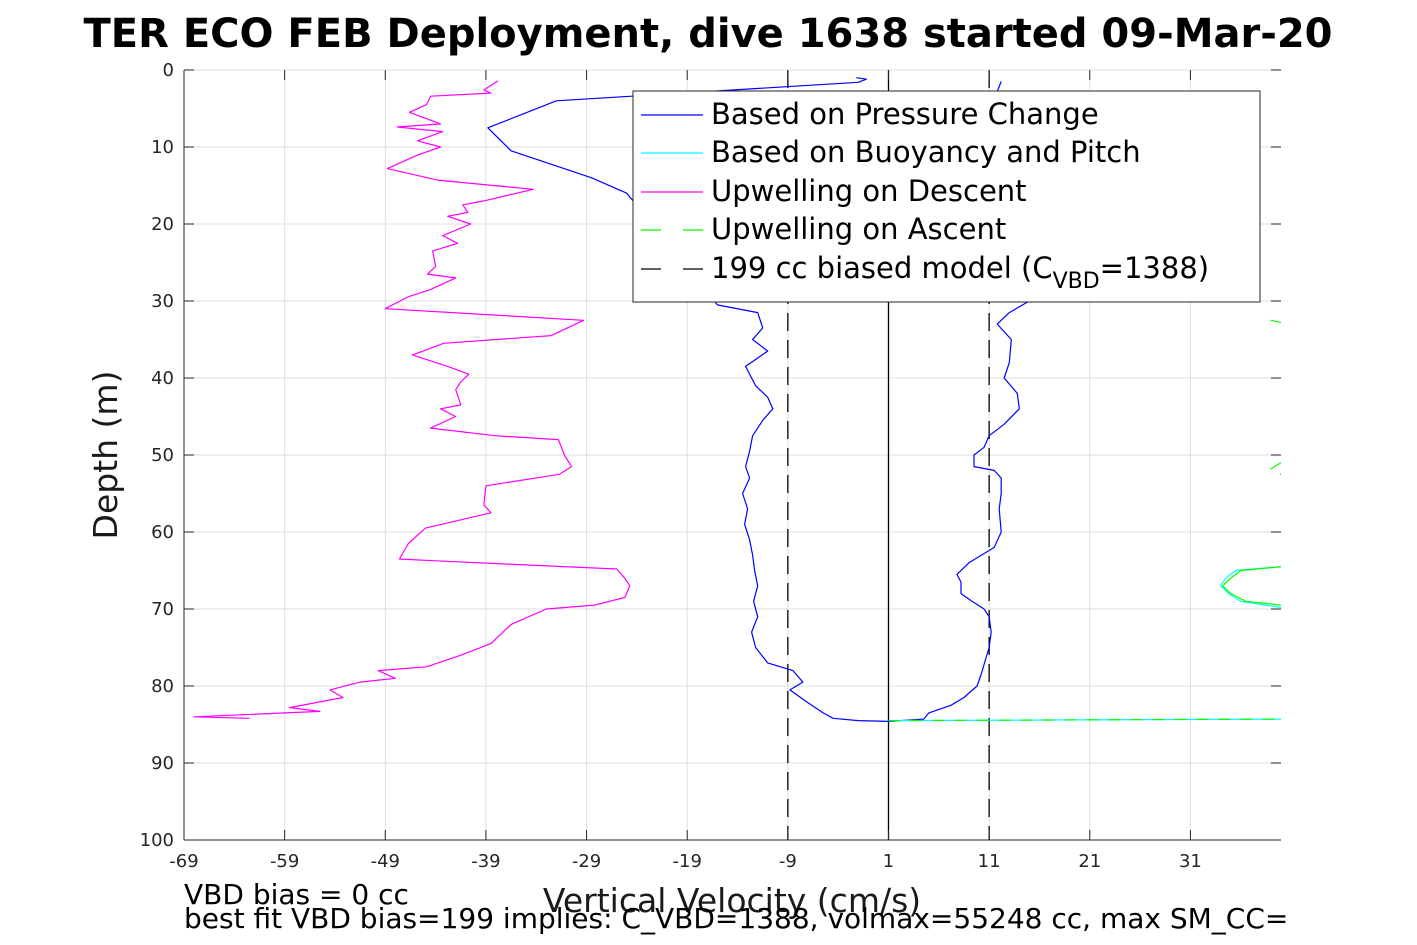 This screenshot has width=1417, height=945. I want to click on y-axis-label: Depth (m), so click(105, 455).